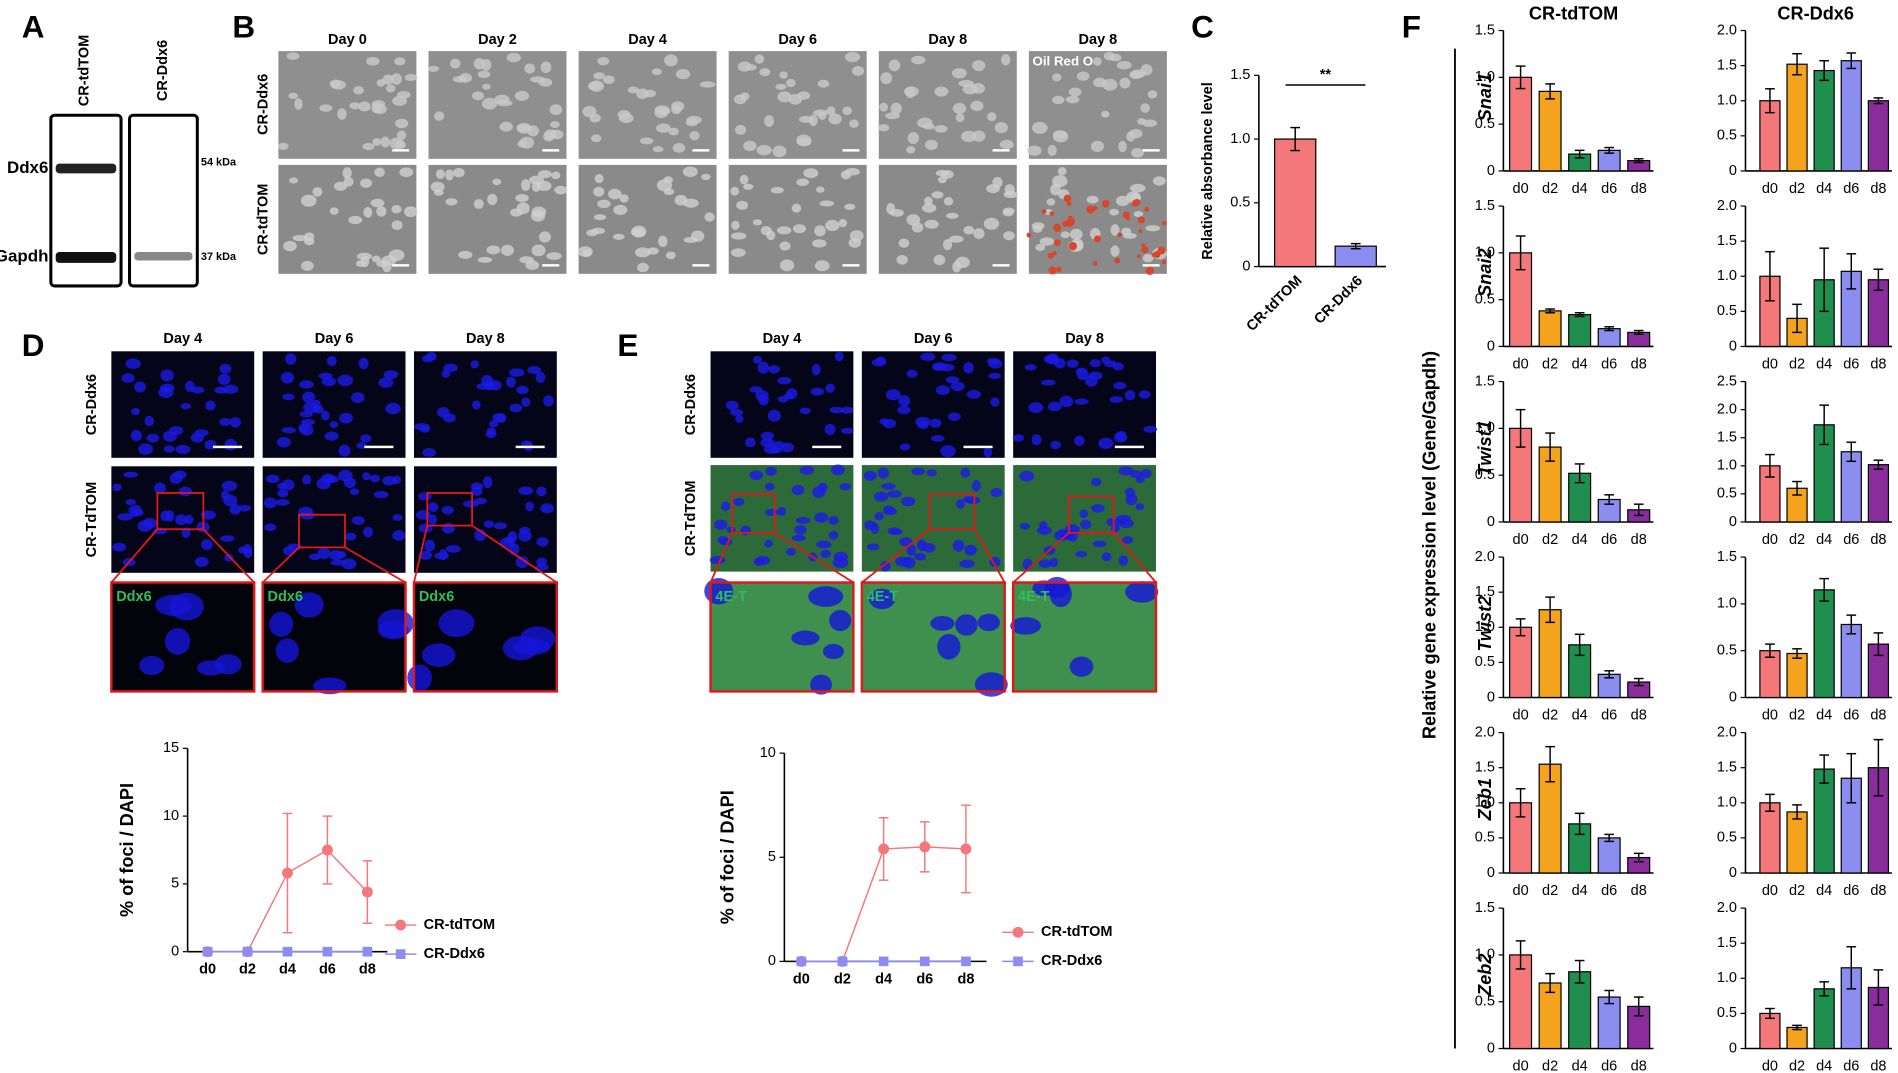 The height and width of the screenshot is (1073, 1898). What do you see at coordinates (1151, 265) in the screenshot?
I see `scale-bar` at bounding box center [1151, 265].